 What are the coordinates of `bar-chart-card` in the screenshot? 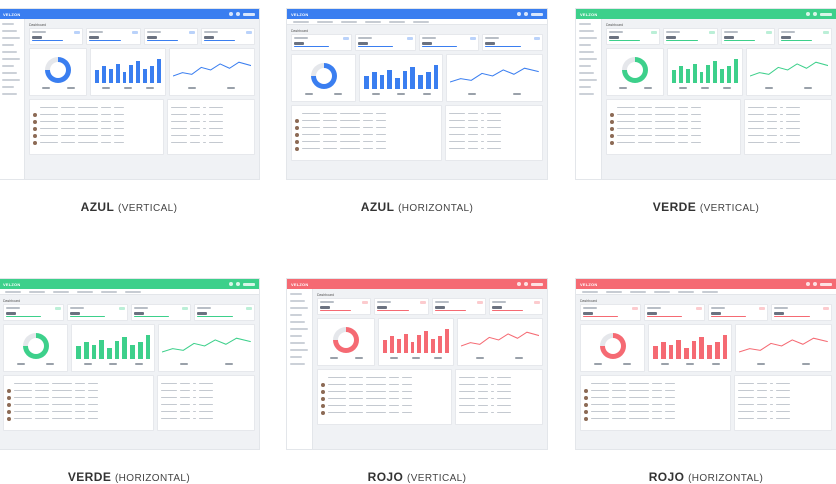 It's located at (416, 342).